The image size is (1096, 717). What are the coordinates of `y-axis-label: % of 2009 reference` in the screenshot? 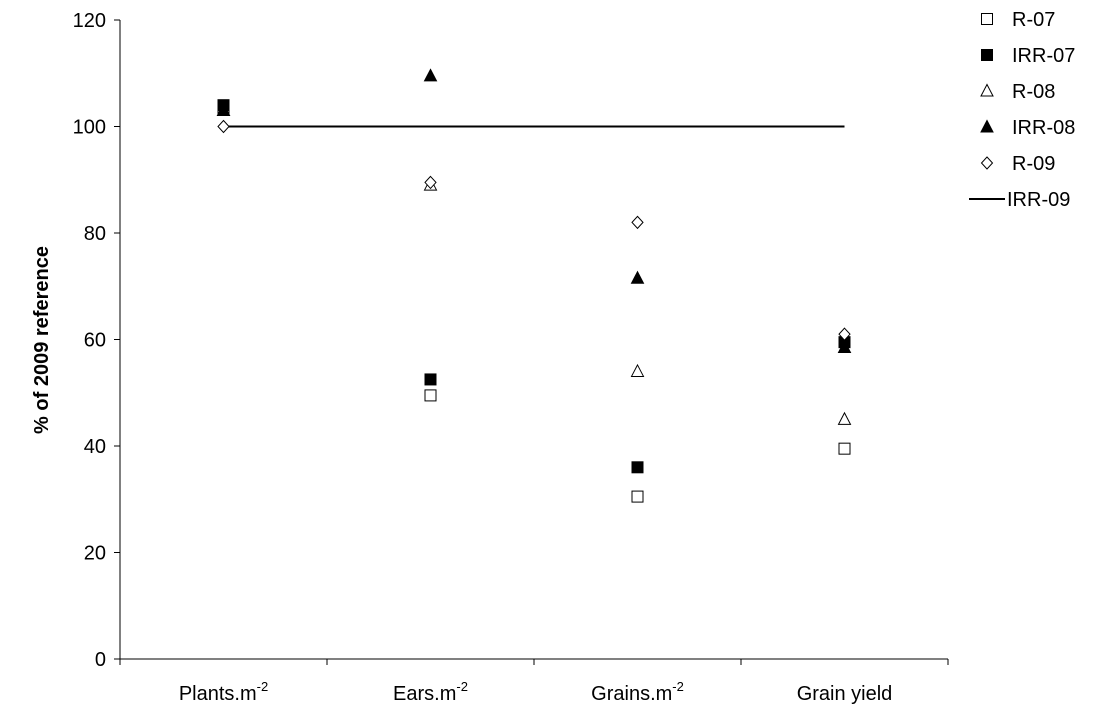 It's located at (42, 340).